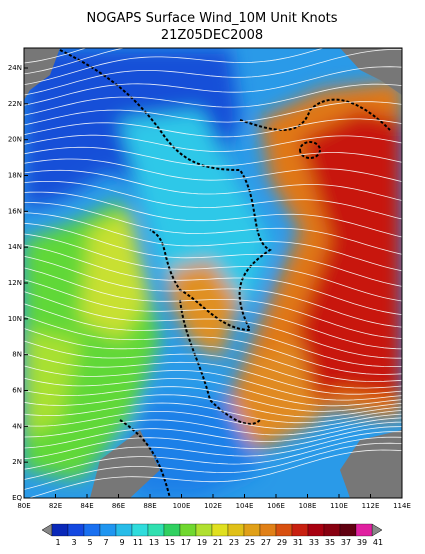  I want to click on lon-label: 112E, so click(371, 506).